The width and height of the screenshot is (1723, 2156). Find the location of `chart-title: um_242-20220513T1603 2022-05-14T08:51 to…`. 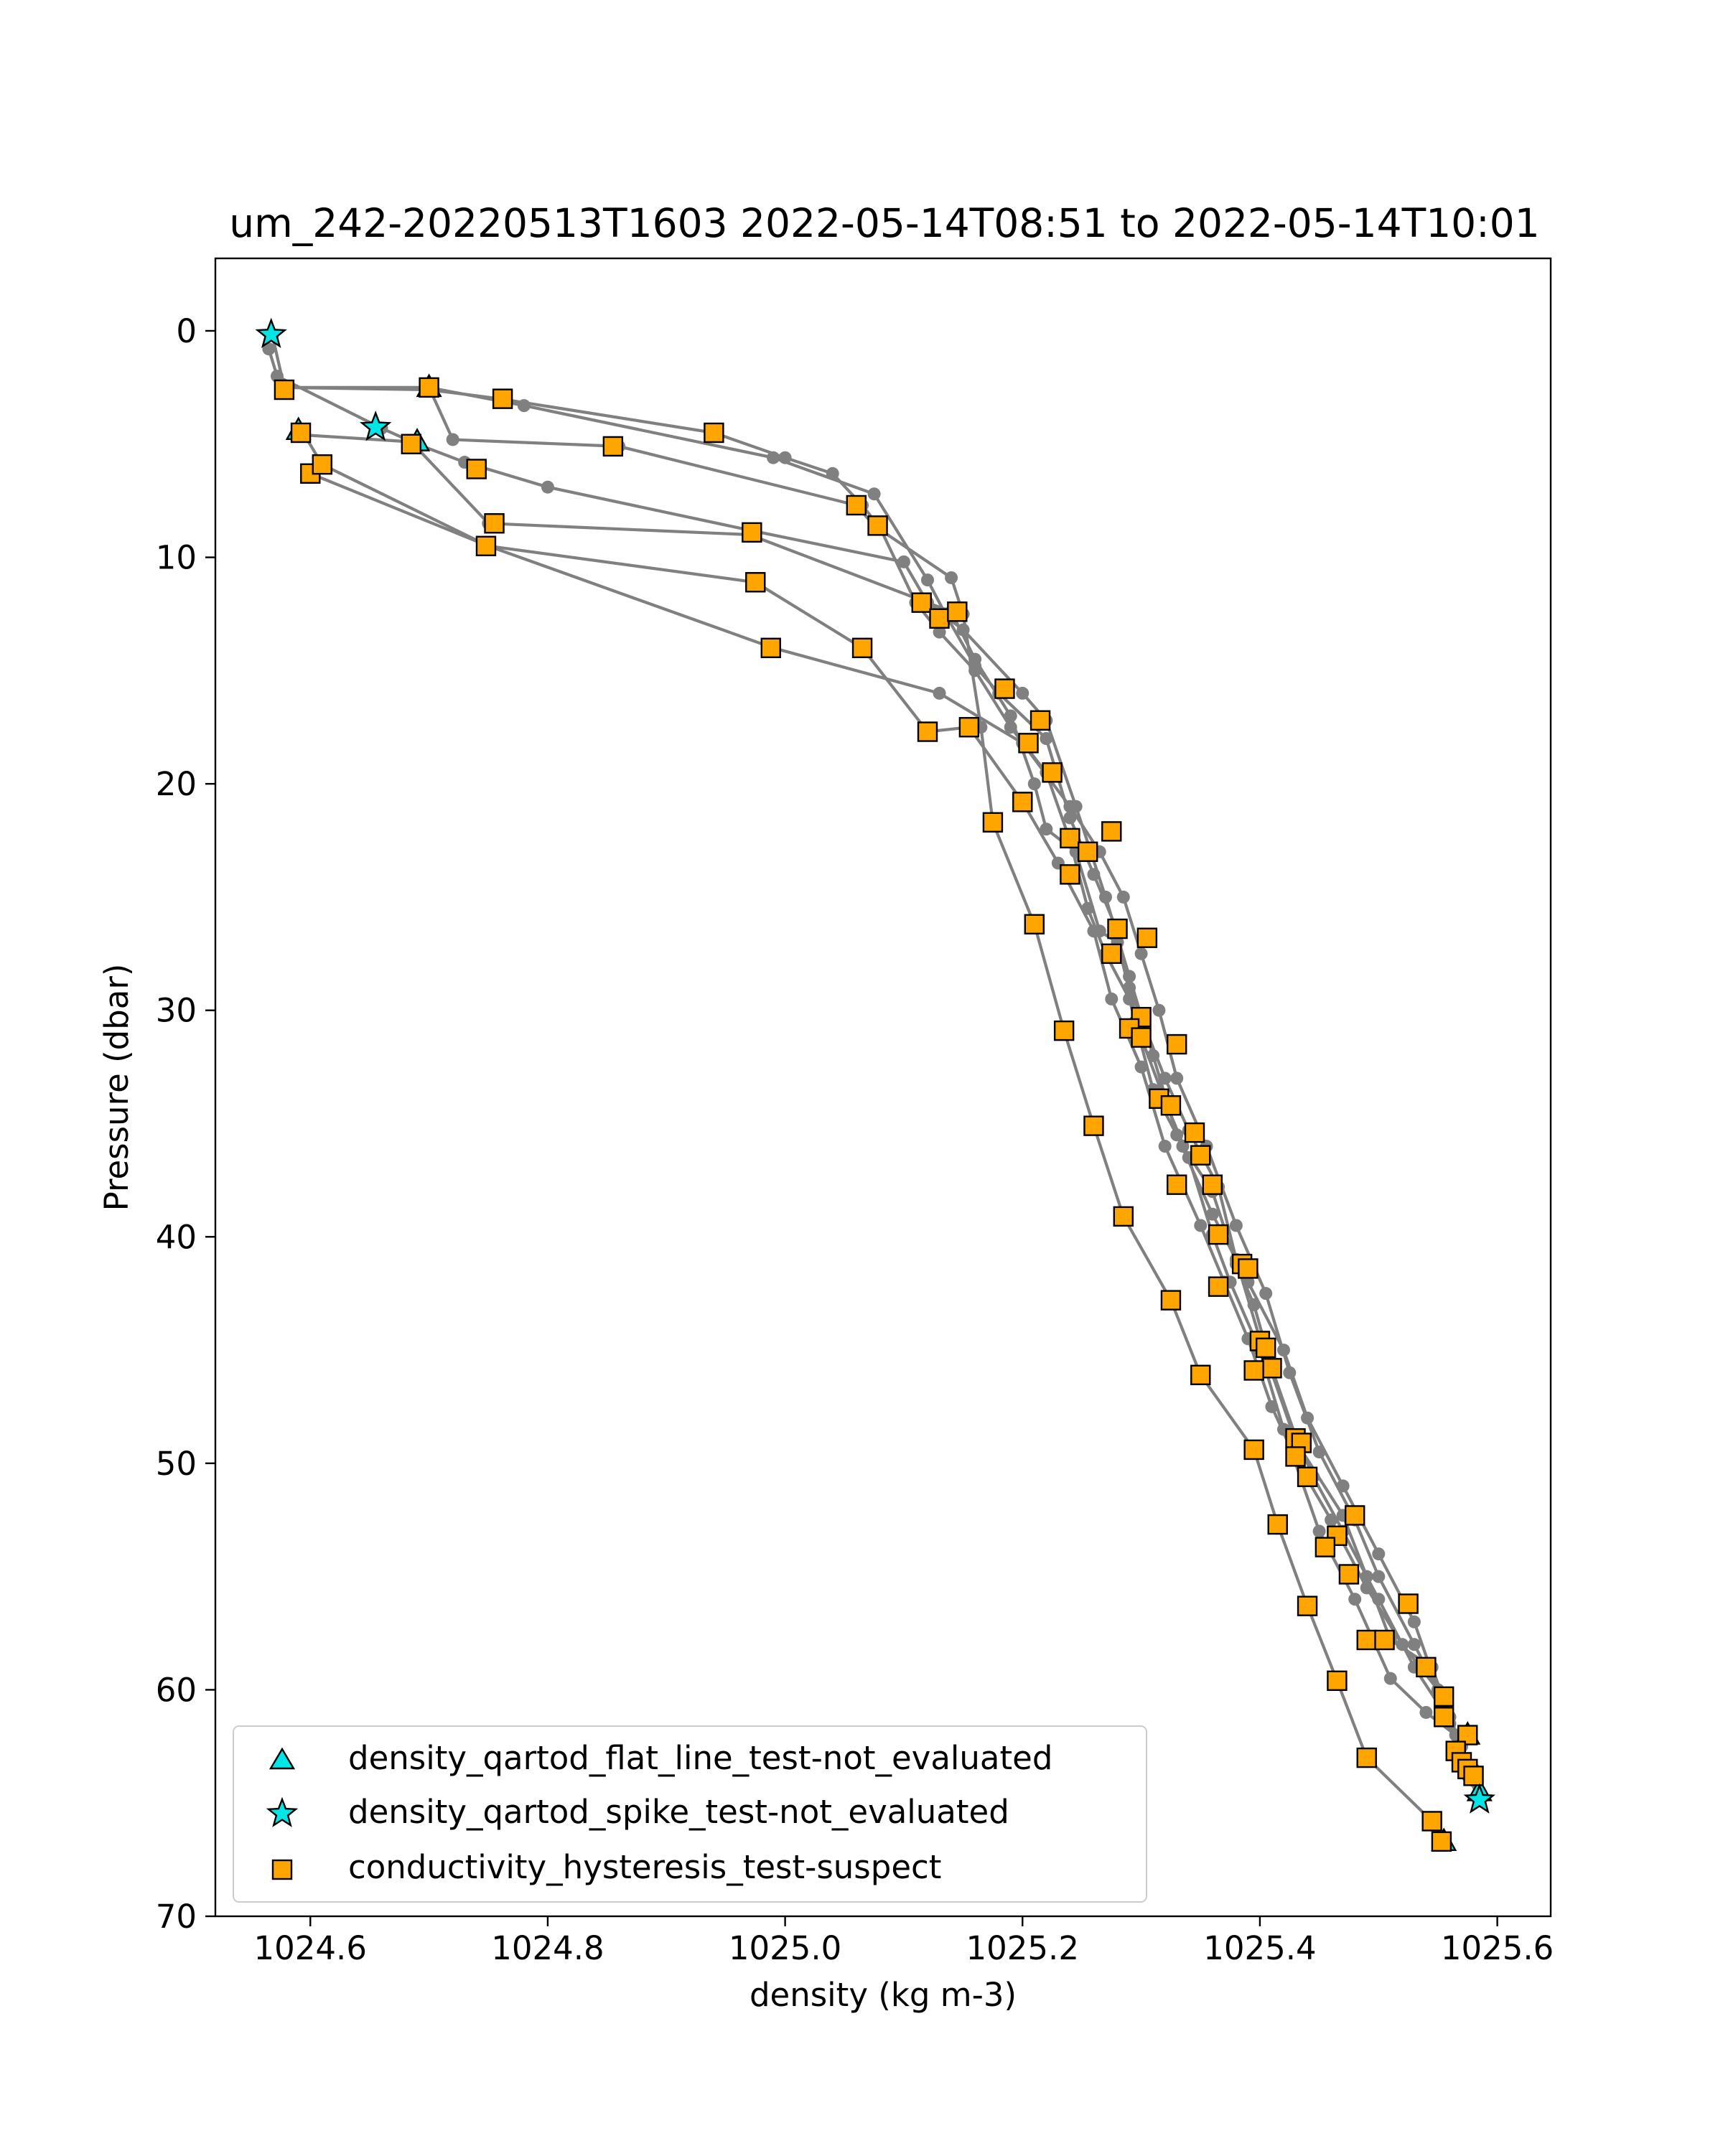

chart-title: um_242-20220513T1603 2022-05-14T08:51 to… is located at coordinates (884, 223).